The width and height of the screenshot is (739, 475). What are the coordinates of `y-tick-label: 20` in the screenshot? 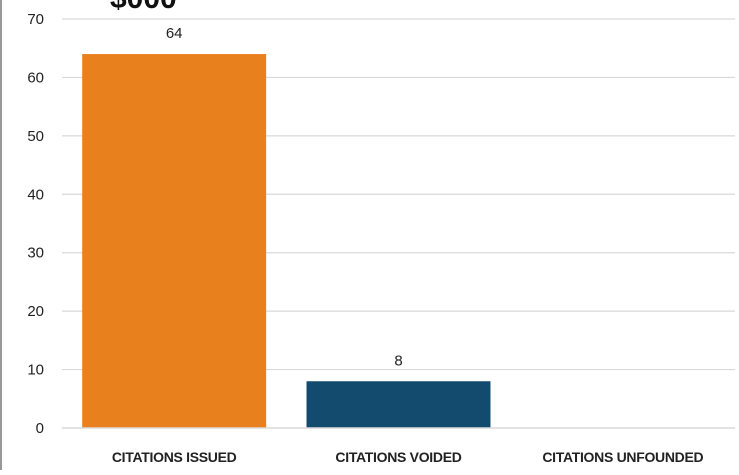 It's located at (35, 311).